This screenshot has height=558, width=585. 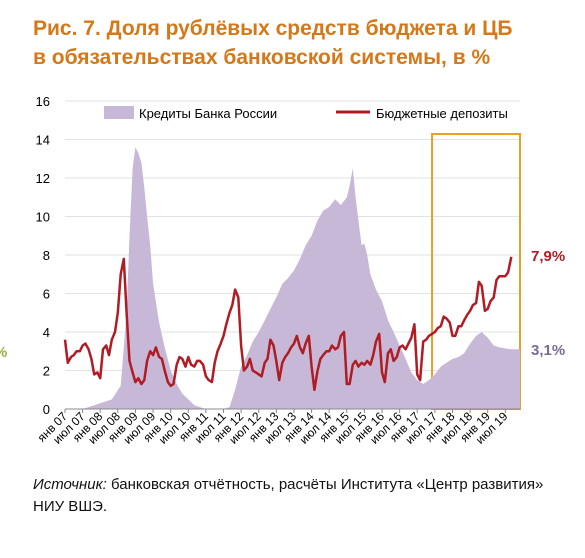 I want to click on y-axis-ticks: 0 2 4 6 8 10 12 14 16, so click(x=43, y=255).